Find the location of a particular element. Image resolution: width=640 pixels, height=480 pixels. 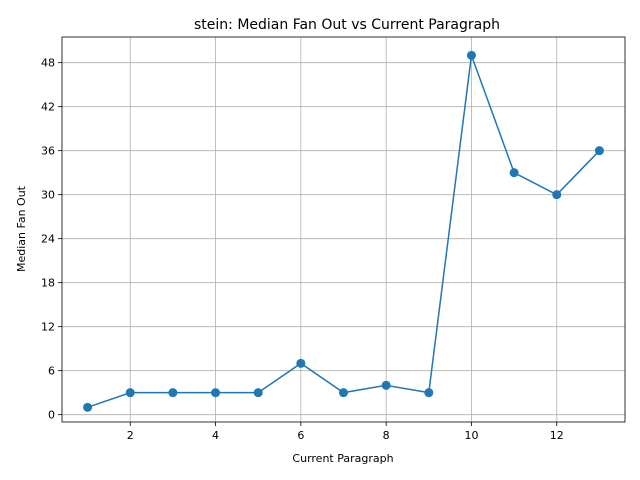

x-tick-label: 6 is located at coordinates (300, 435).